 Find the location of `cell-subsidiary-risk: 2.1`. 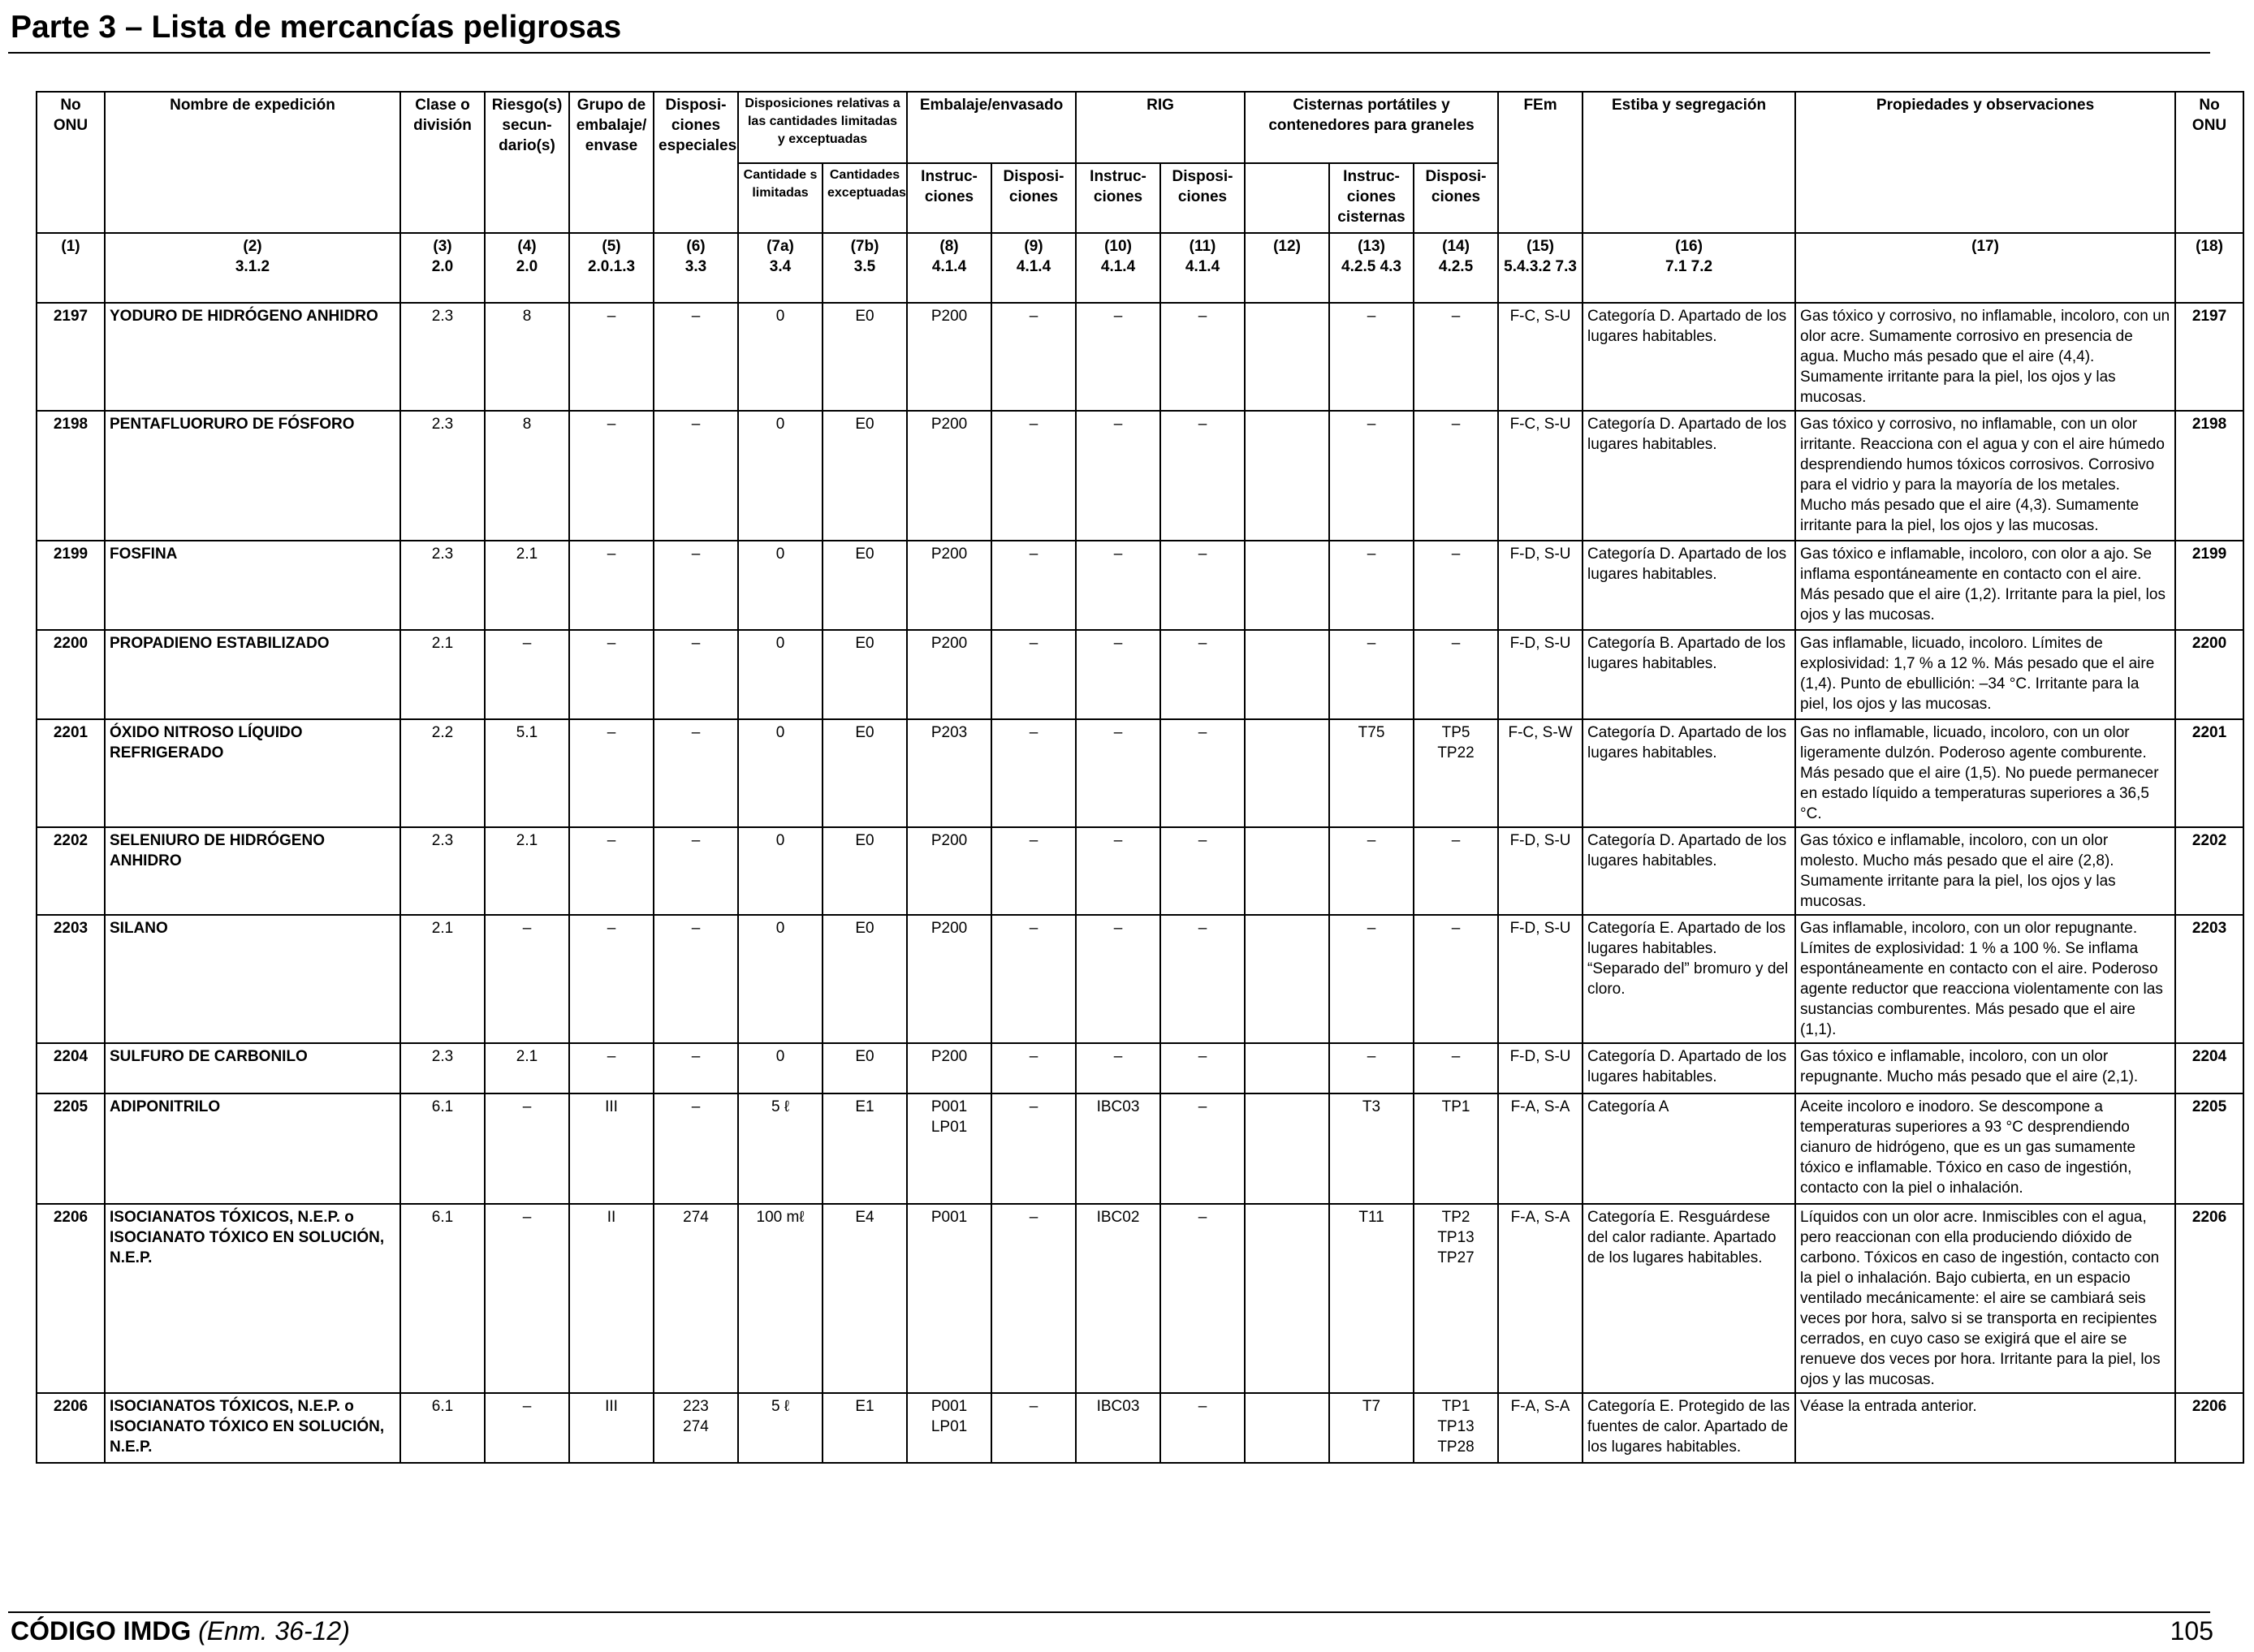

cell-subsidiary-risk: 2.1 is located at coordinates (527, 585).